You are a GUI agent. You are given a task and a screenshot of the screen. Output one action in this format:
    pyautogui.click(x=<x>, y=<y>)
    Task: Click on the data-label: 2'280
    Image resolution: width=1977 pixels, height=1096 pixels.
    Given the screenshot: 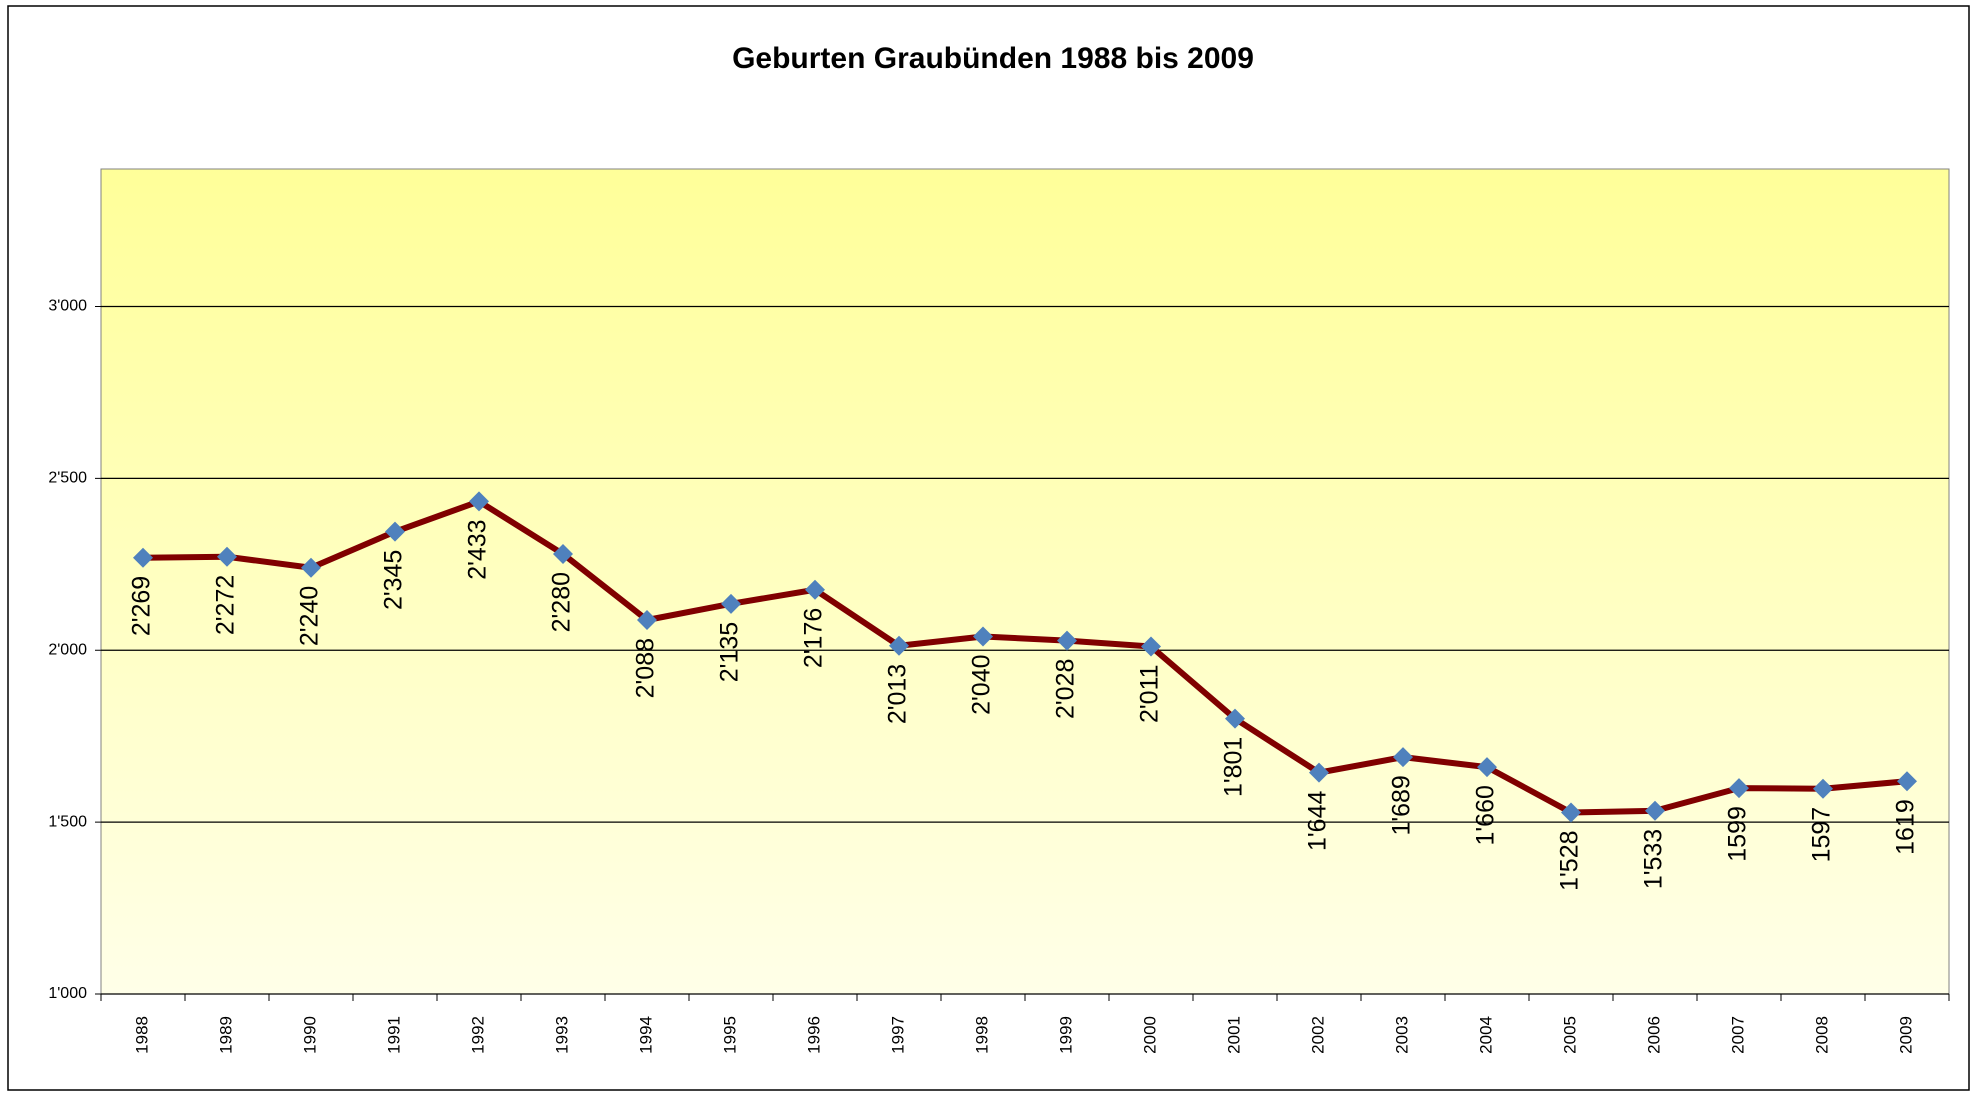 What is the action you would take?
    pyautogui.click(x=562, y=602)
    